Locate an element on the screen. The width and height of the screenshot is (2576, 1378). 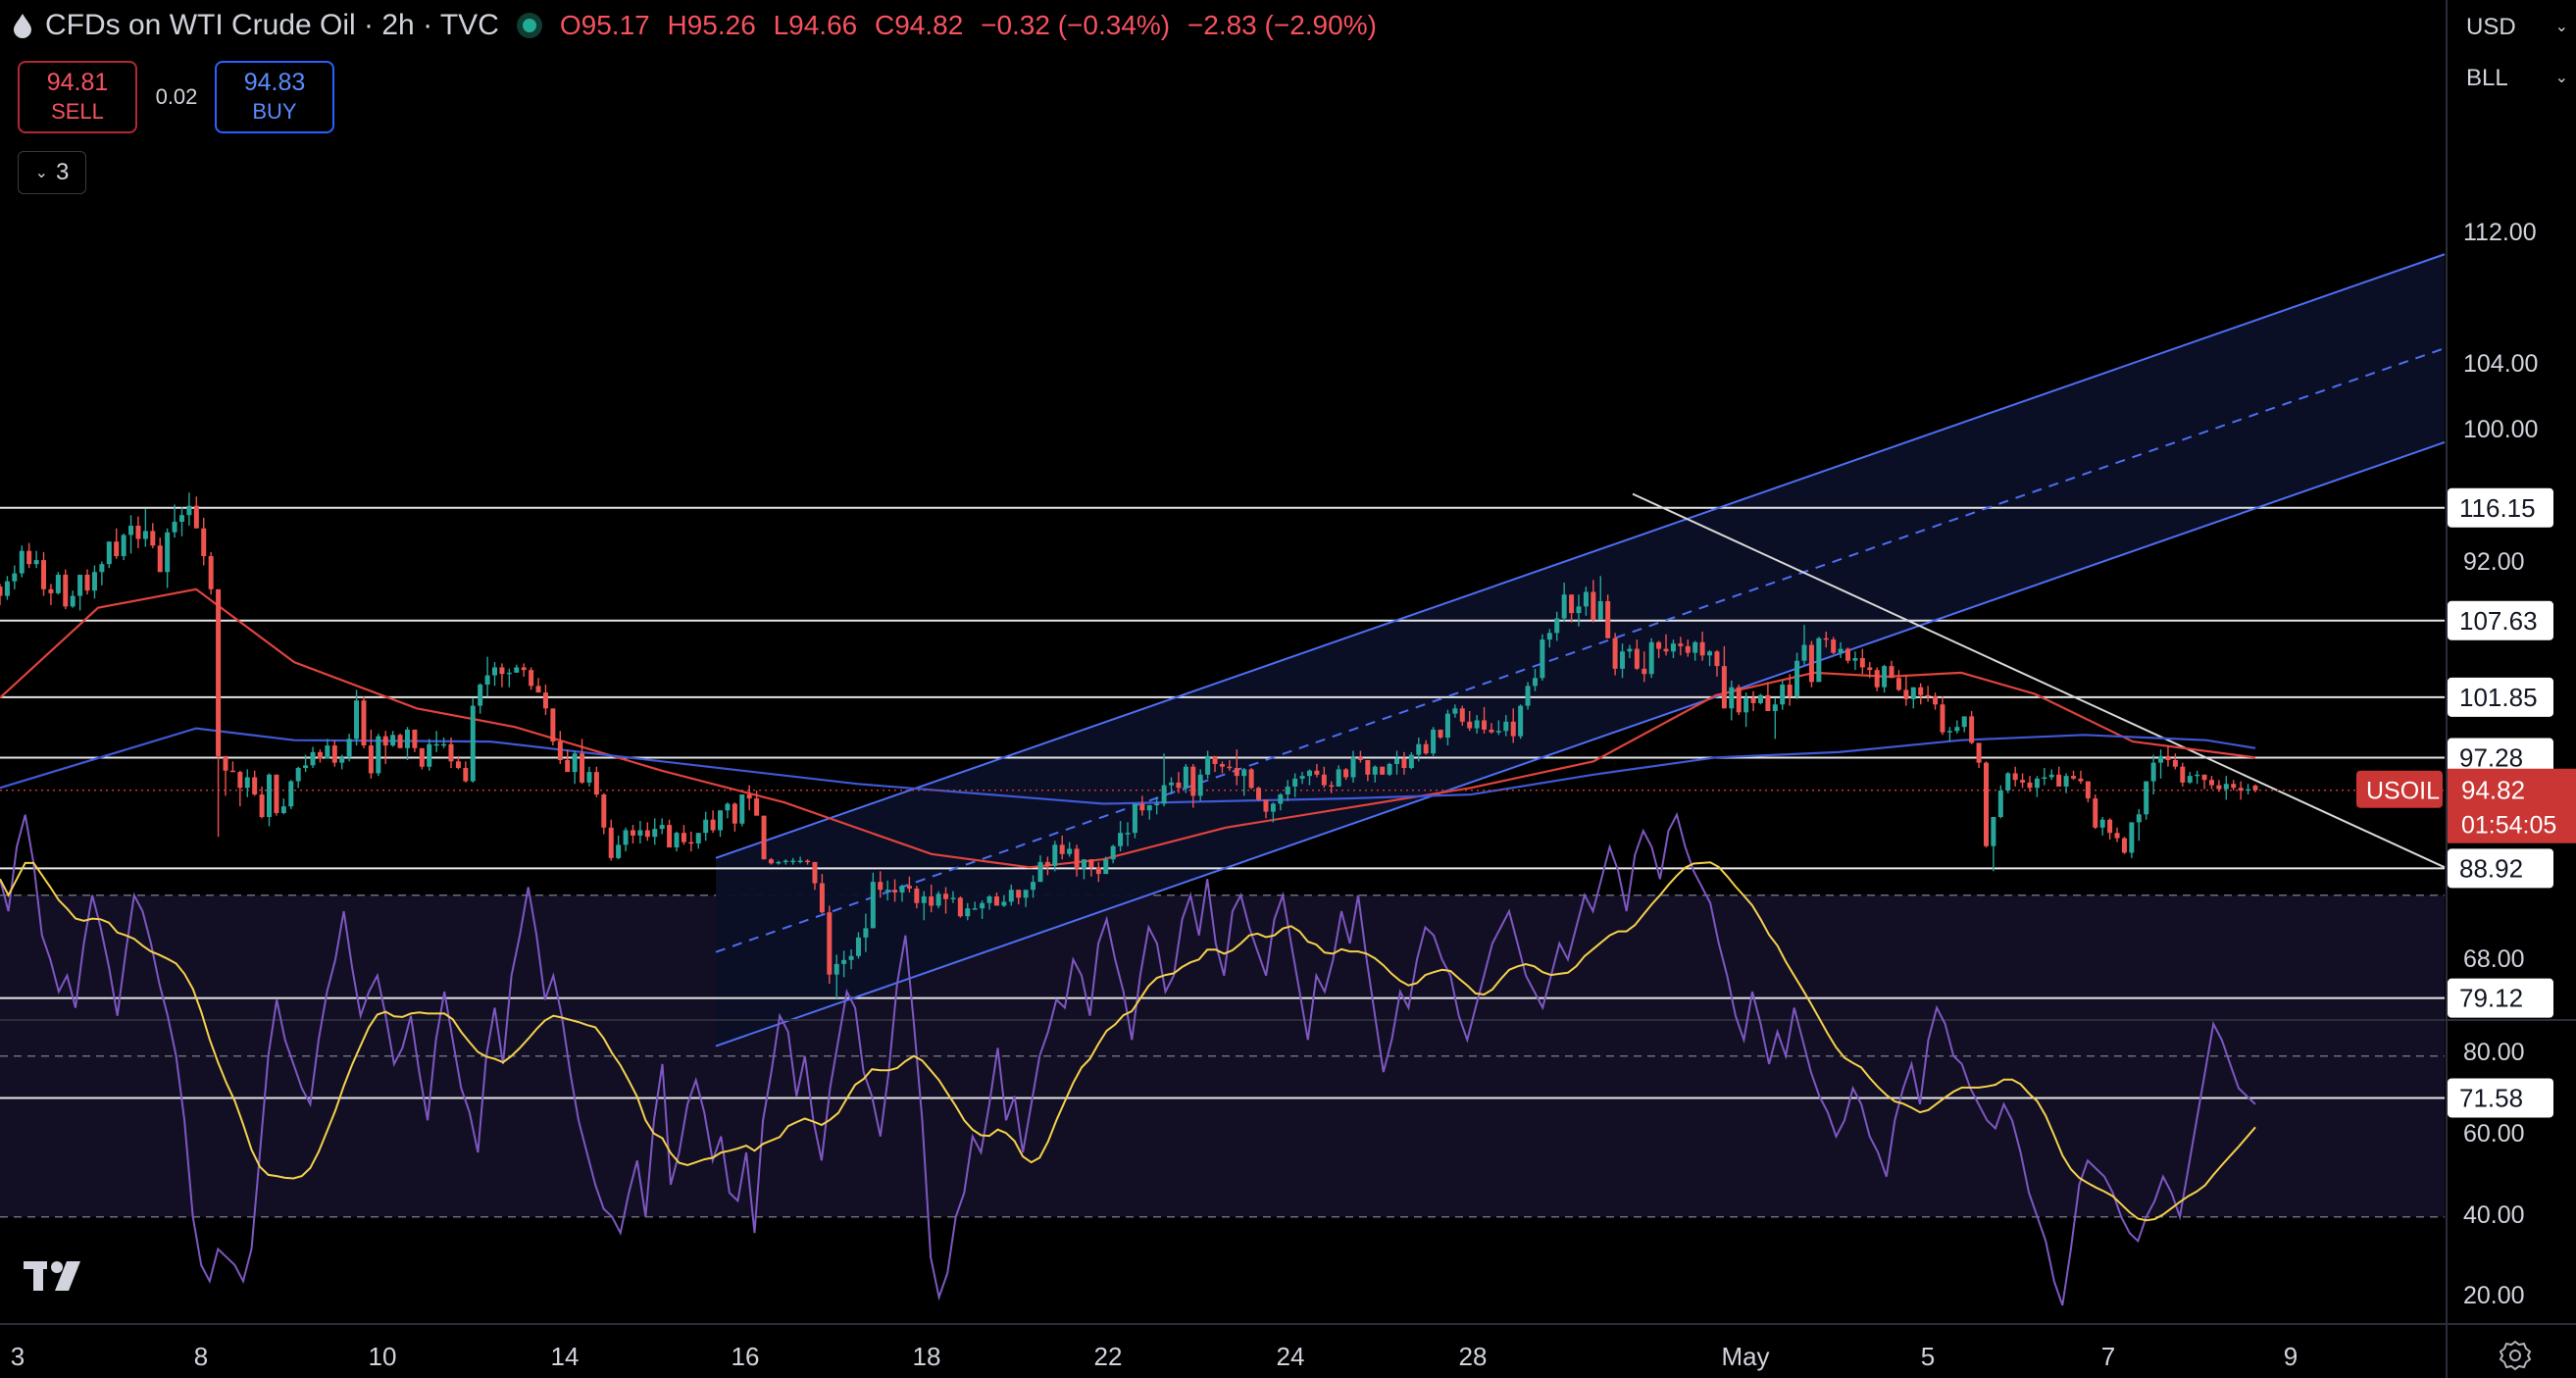
symbol-title: CFDs on WTI Crude Oil · 2h · TVC is located at coordinates (272, 25).